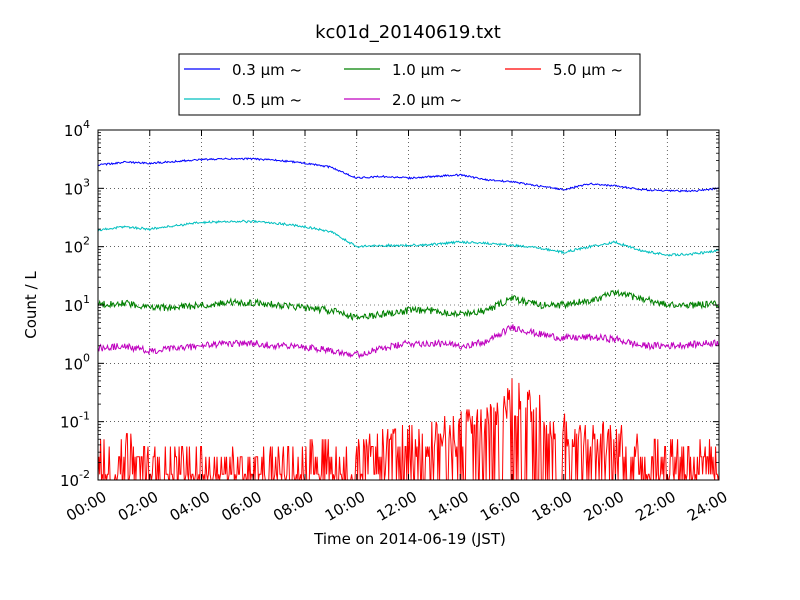 This screenshot has width=800, height=600. I want to click on x-tick-label: 18:00, so click(552, 506).